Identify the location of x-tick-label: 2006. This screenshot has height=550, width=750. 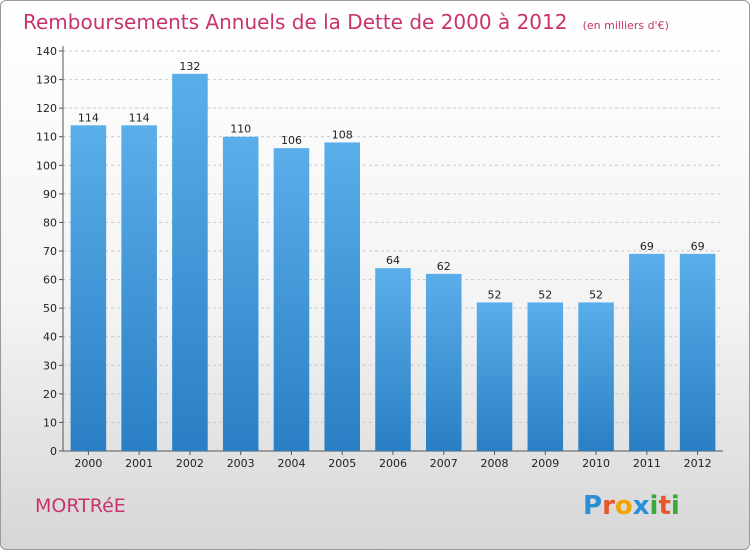
(393, 463).